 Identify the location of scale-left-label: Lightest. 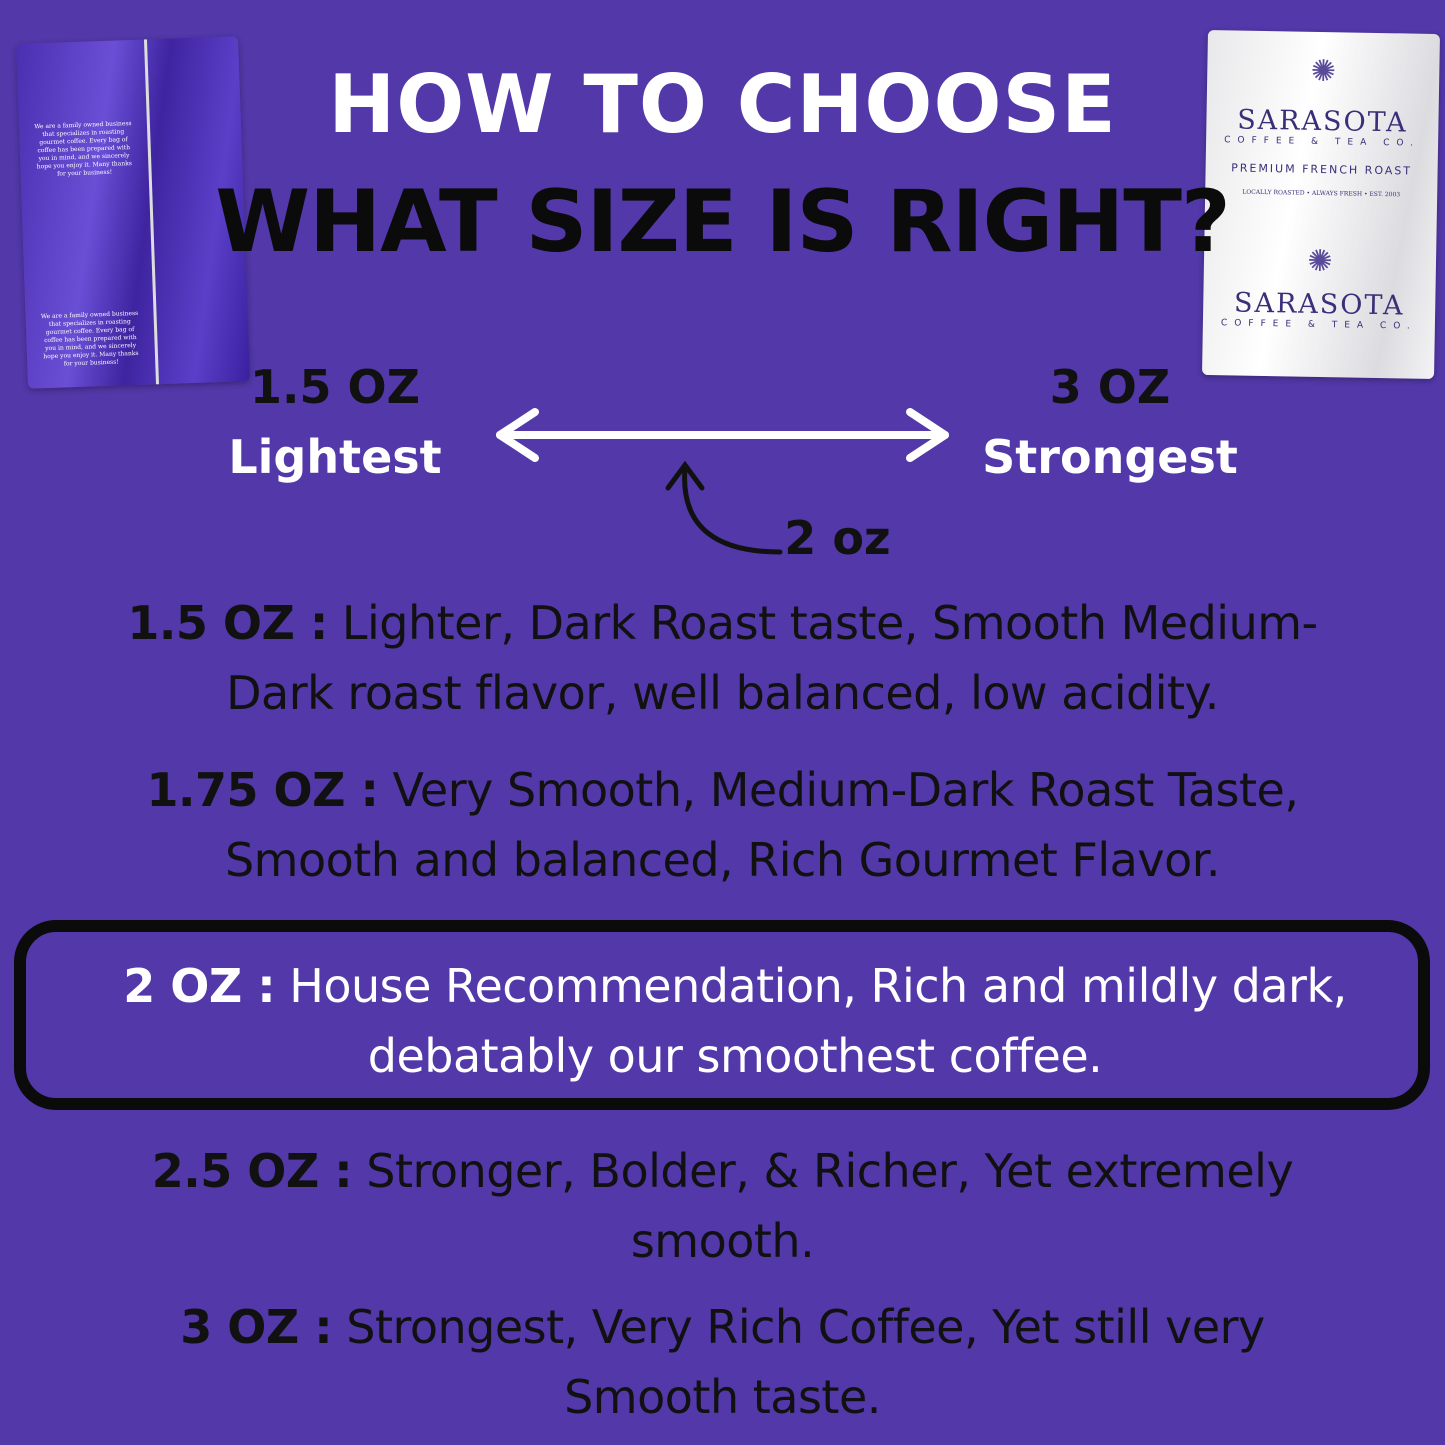
(335, 457).